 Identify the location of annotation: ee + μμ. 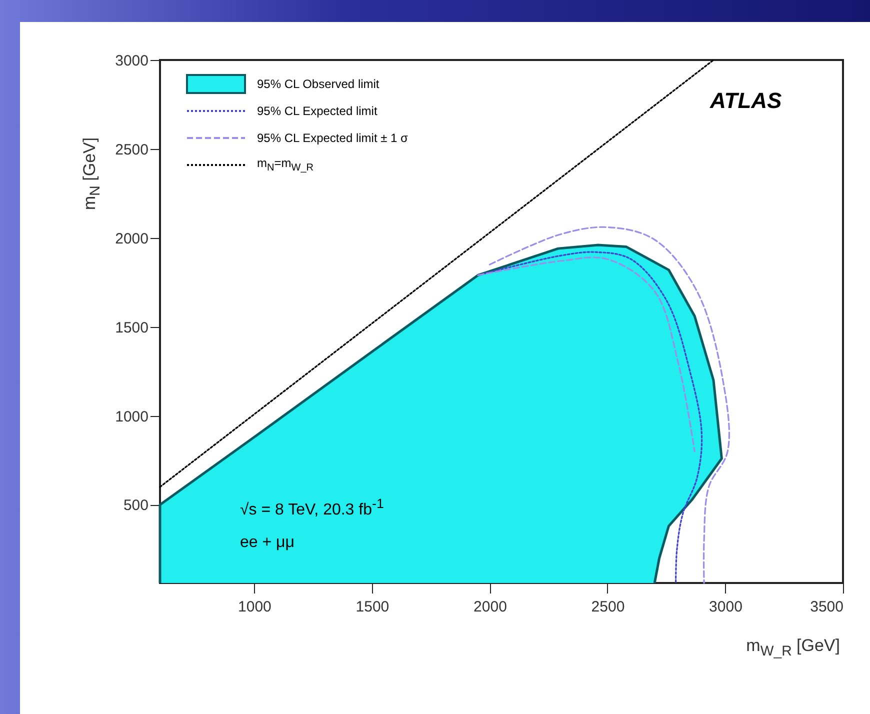
(267, 543).